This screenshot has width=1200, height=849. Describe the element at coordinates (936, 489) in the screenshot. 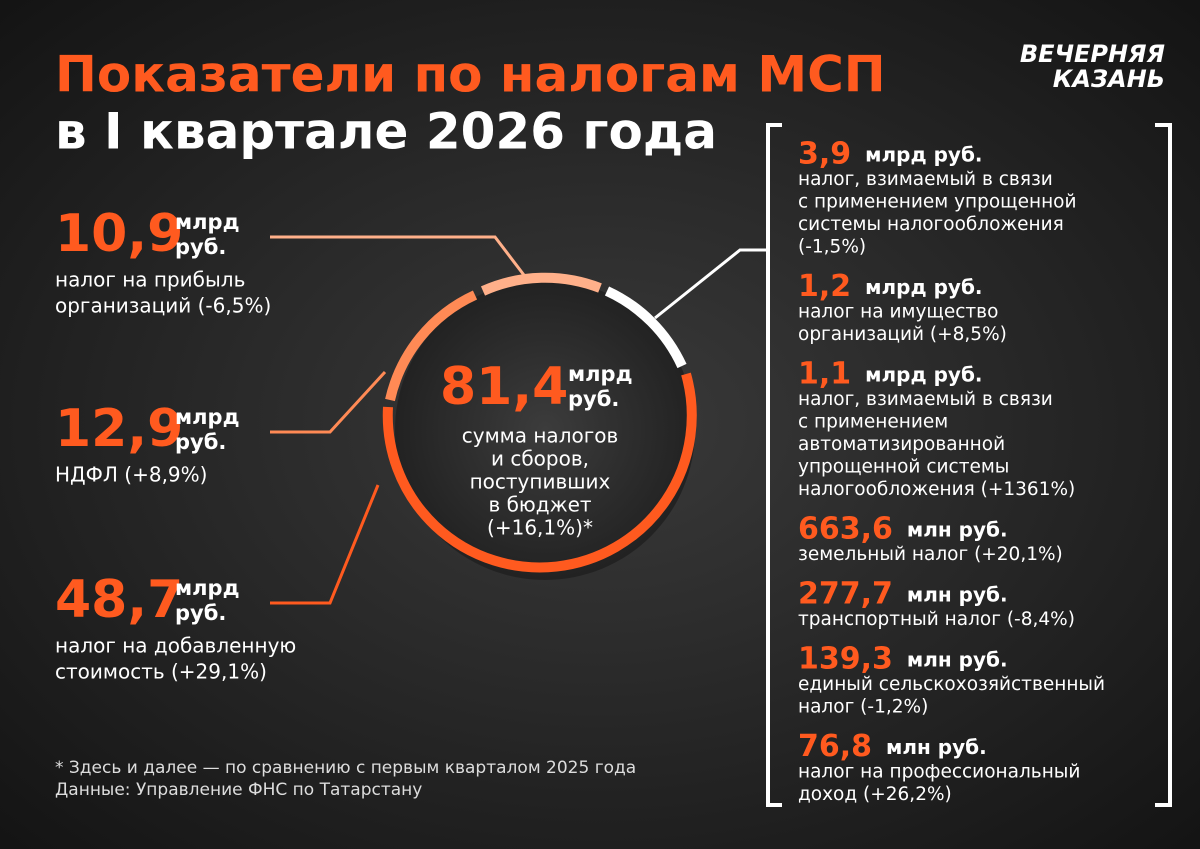

I see `item-description: налогообложения (+1361%)` at that location.